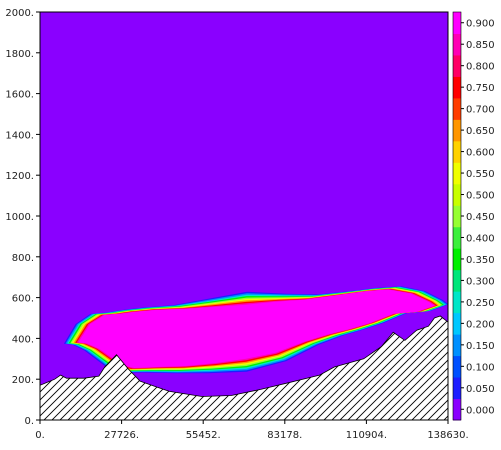 Image resolution: width=501 pixels, height=450 pixels. Describe the element at coordinates (23, 258) in the screenshot. I see `y-tick-label: 800.` at that location.